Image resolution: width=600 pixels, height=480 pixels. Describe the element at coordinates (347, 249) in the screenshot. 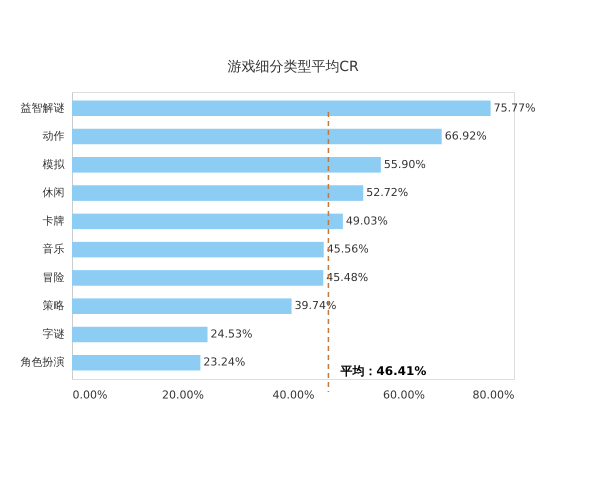

I see `data-label: 45.56%` at that location.